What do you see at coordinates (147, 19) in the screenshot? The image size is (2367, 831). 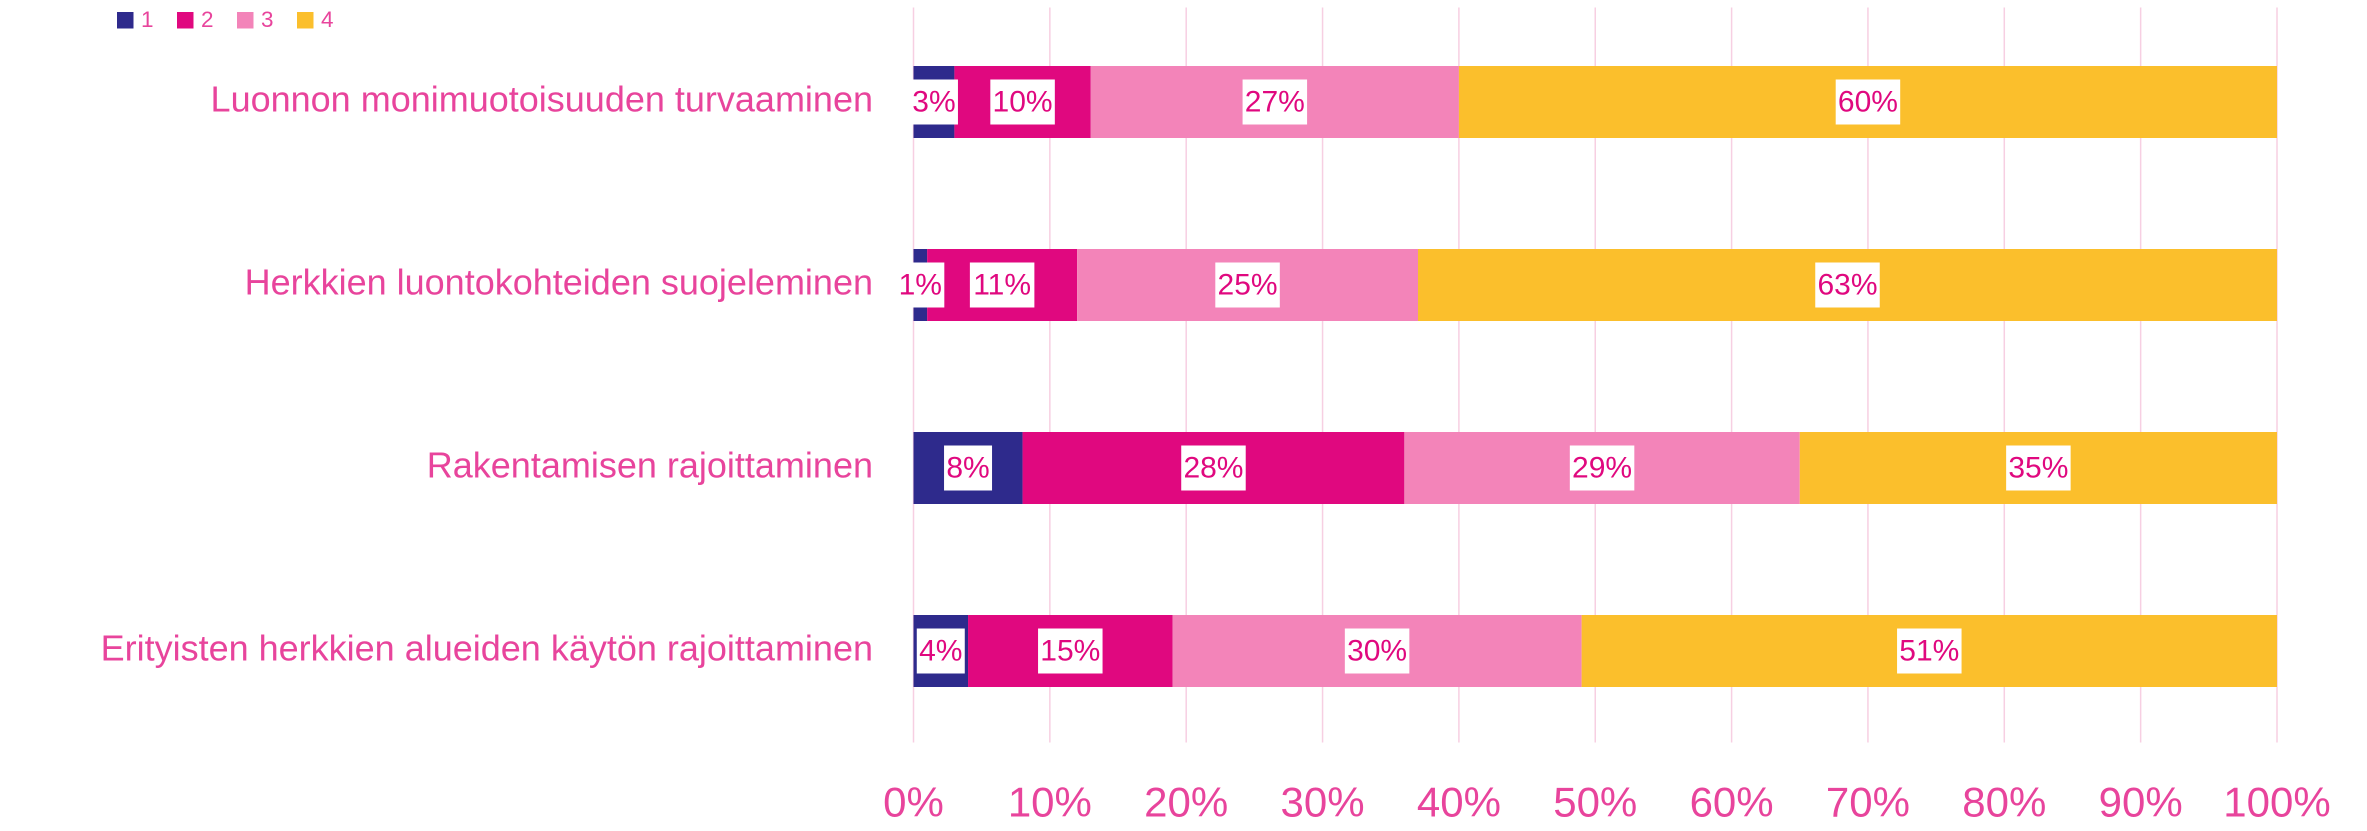 I see `legend-label: 1` at bounding box center [147, 19].